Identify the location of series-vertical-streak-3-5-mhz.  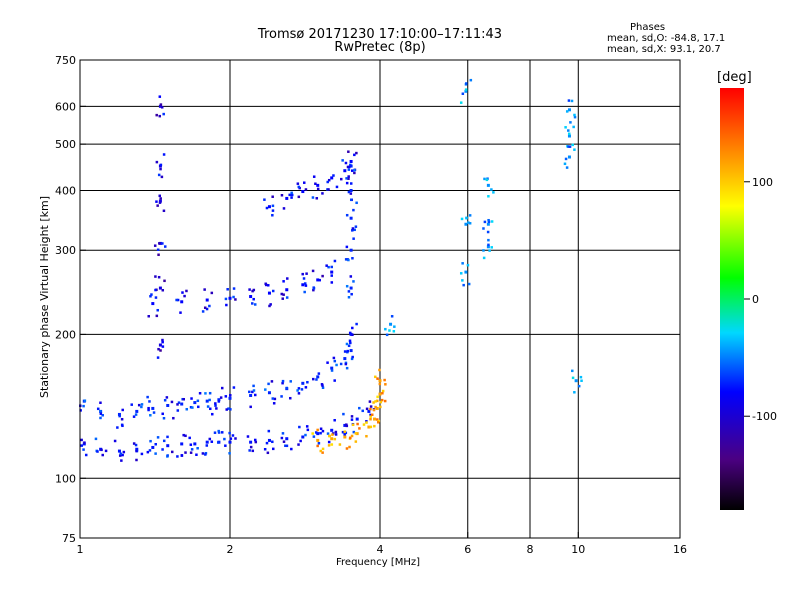
(351, 248).